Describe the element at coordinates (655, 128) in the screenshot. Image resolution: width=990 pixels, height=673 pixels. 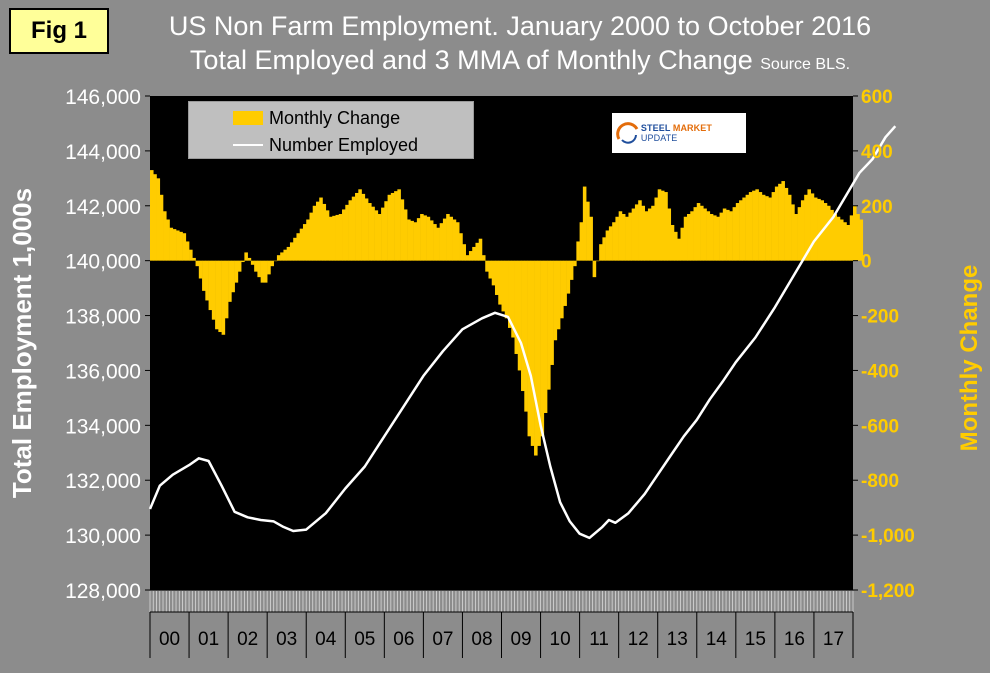
I see `logo-text-steel: STEEL` at that location.